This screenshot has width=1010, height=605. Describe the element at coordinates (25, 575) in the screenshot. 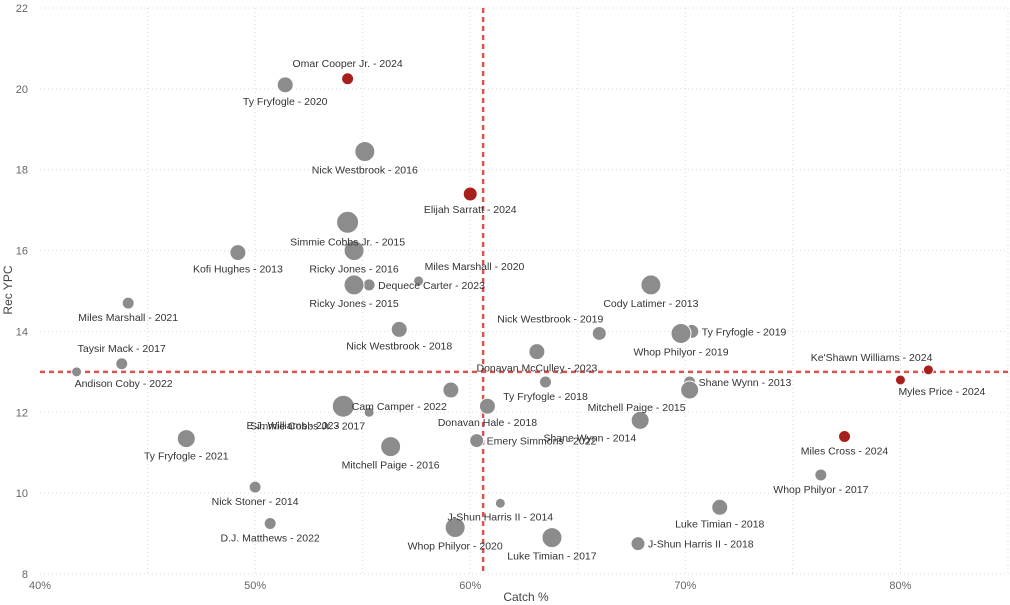

I see `y-tick-label: 8` at that location.